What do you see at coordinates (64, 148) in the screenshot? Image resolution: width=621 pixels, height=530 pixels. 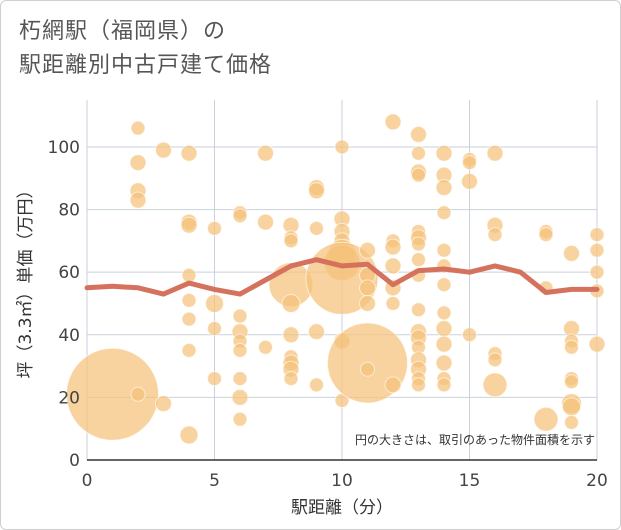 I see `y-tick-label: 100` at bounding box center [64, 148].